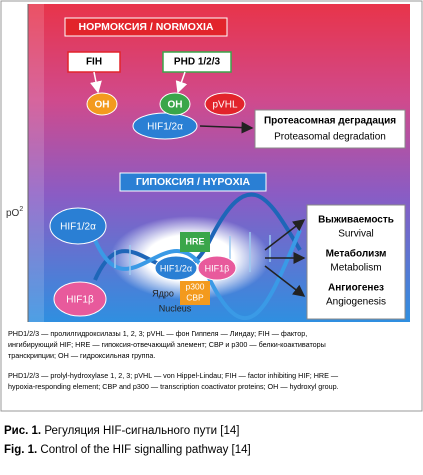  I want to click on hif-ellipse, so click(165, 126).